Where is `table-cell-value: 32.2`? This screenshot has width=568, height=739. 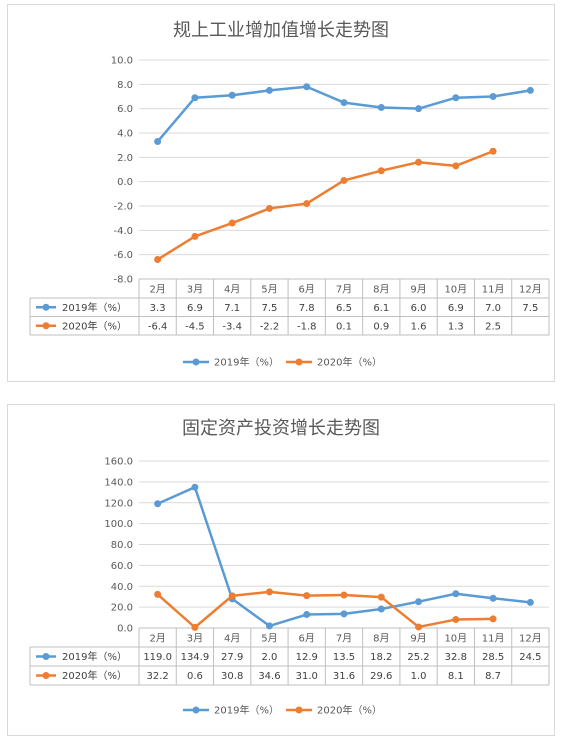 table-cell-value: 32.2 is located at coordinates (158, 676).